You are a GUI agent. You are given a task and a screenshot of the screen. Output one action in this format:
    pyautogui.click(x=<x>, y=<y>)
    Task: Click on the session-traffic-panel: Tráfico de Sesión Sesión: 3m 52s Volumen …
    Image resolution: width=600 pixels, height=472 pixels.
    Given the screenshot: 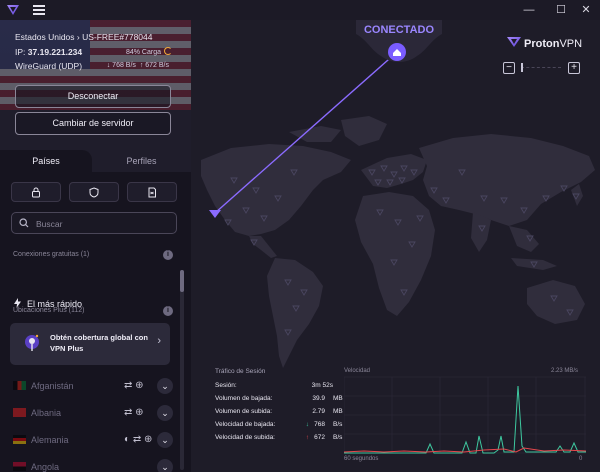 What is the action you would take?
    pyautogui.click(x=396, y=414)
    